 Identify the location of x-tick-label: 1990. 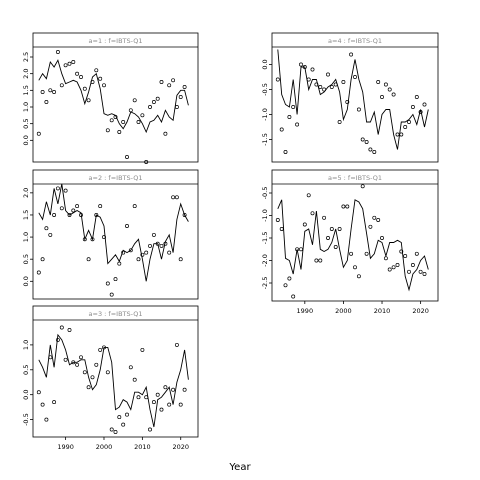
(305, 311).